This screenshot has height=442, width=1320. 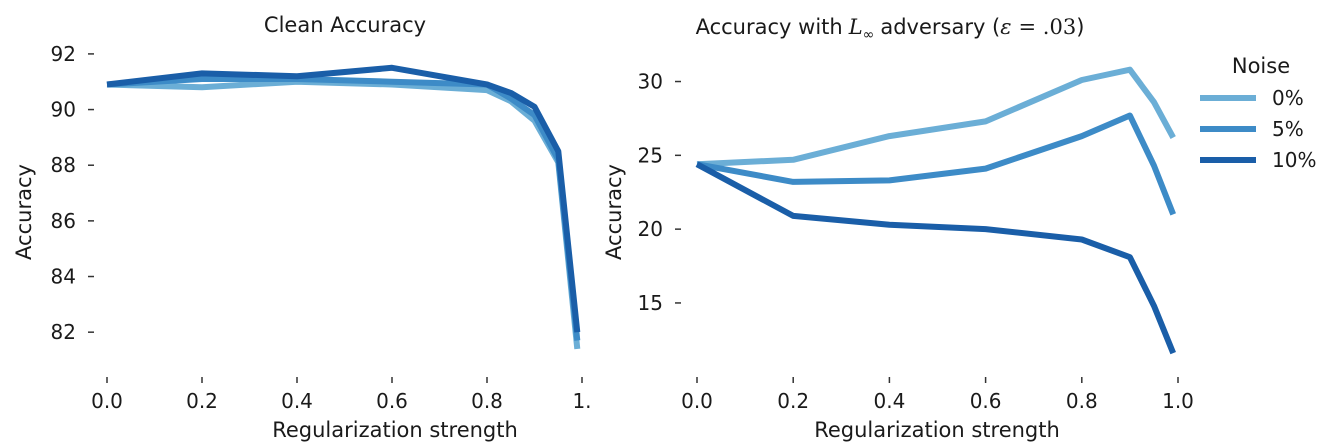 I want to click on title-math-subscript: ∞, so click(x=869, y=35).